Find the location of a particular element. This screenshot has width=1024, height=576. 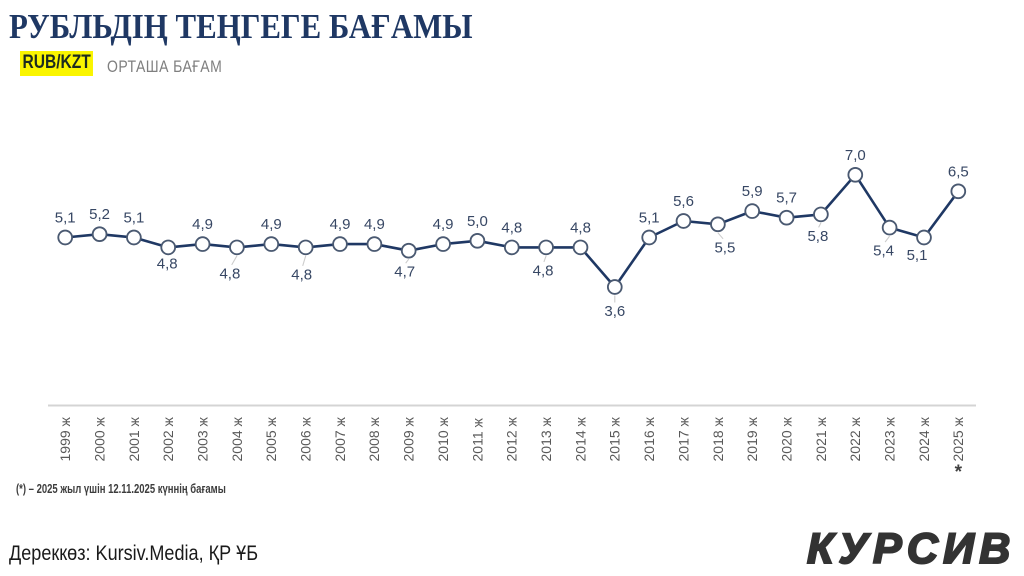

svg-text: 4,7 is located at coordinates (404, 272).